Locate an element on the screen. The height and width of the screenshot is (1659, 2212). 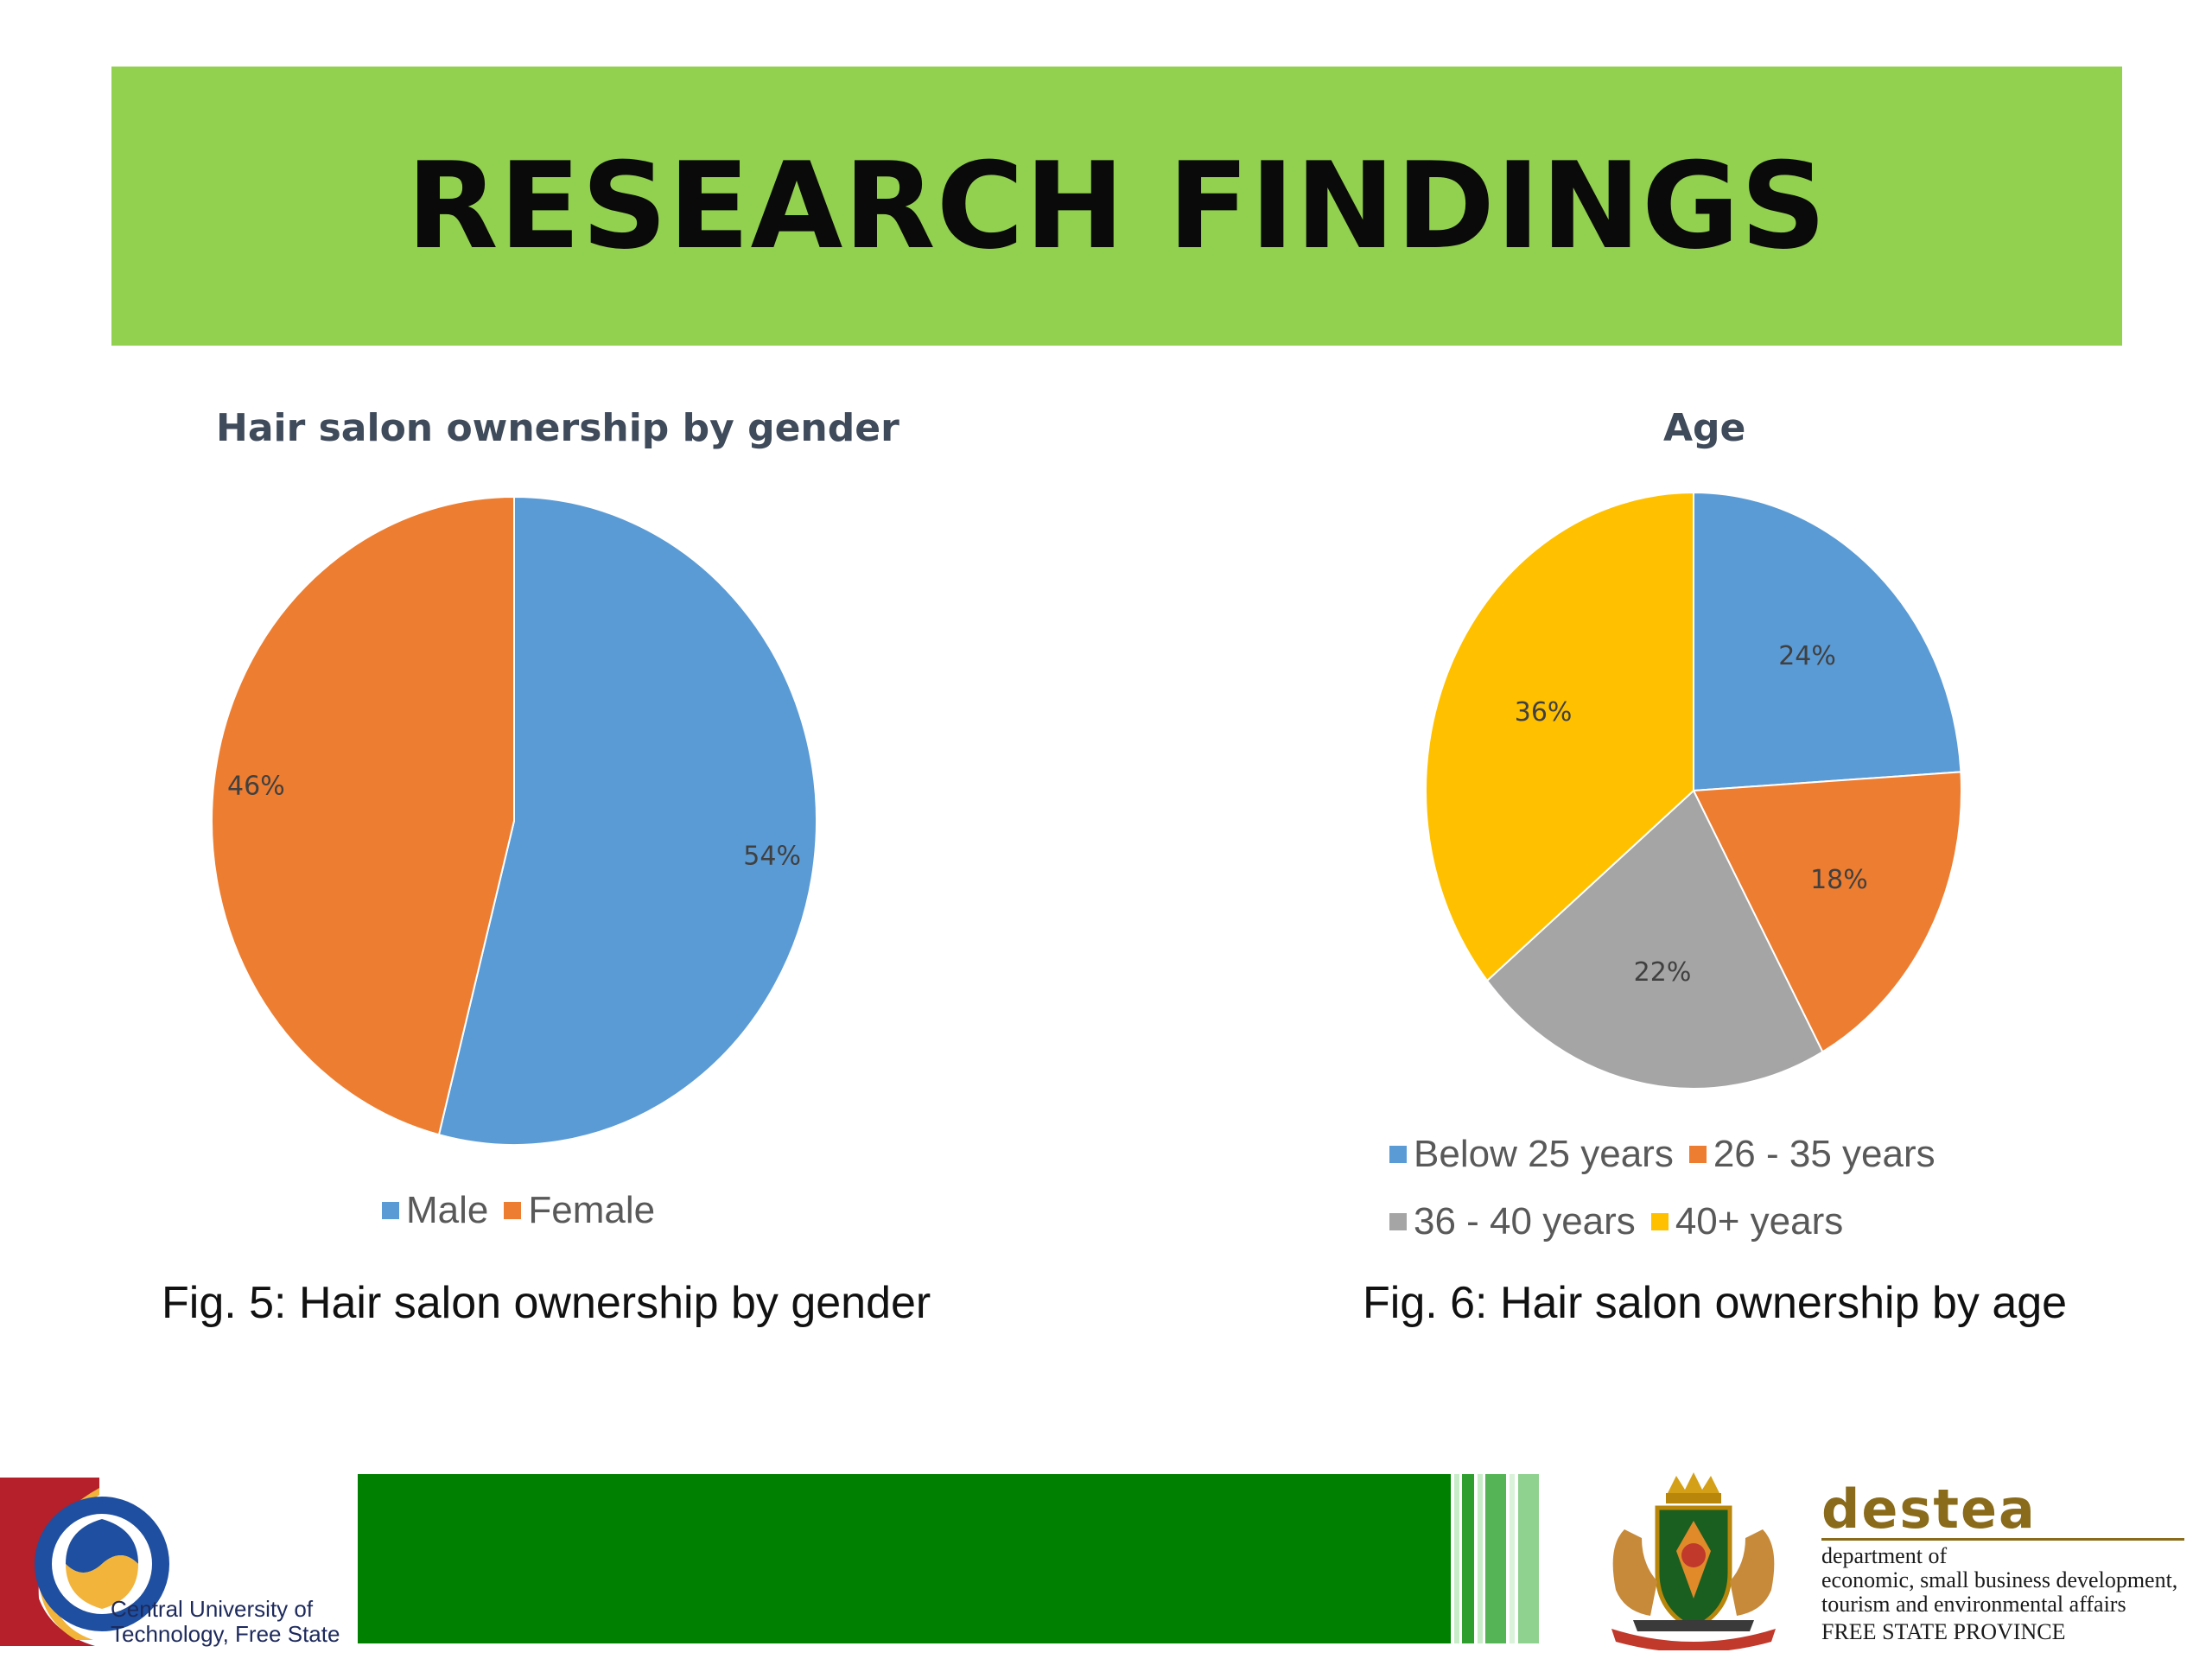
fig6-caption: Fig. 6: Hair salon ownership by age is located at coordinates (1715, 1303).